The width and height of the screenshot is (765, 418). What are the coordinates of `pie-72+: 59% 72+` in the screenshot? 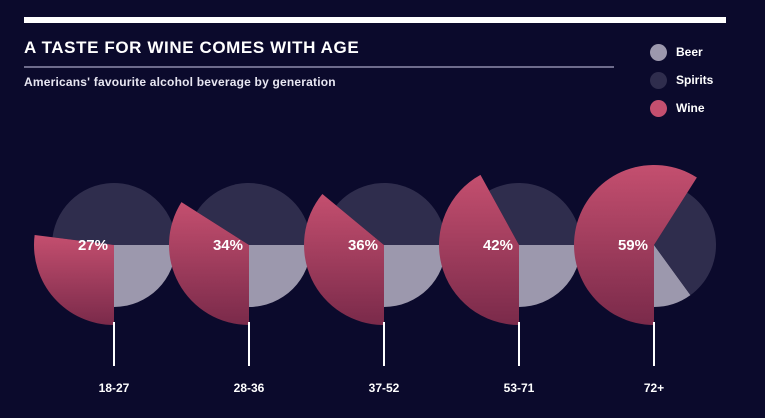 It's located at (645, 280).